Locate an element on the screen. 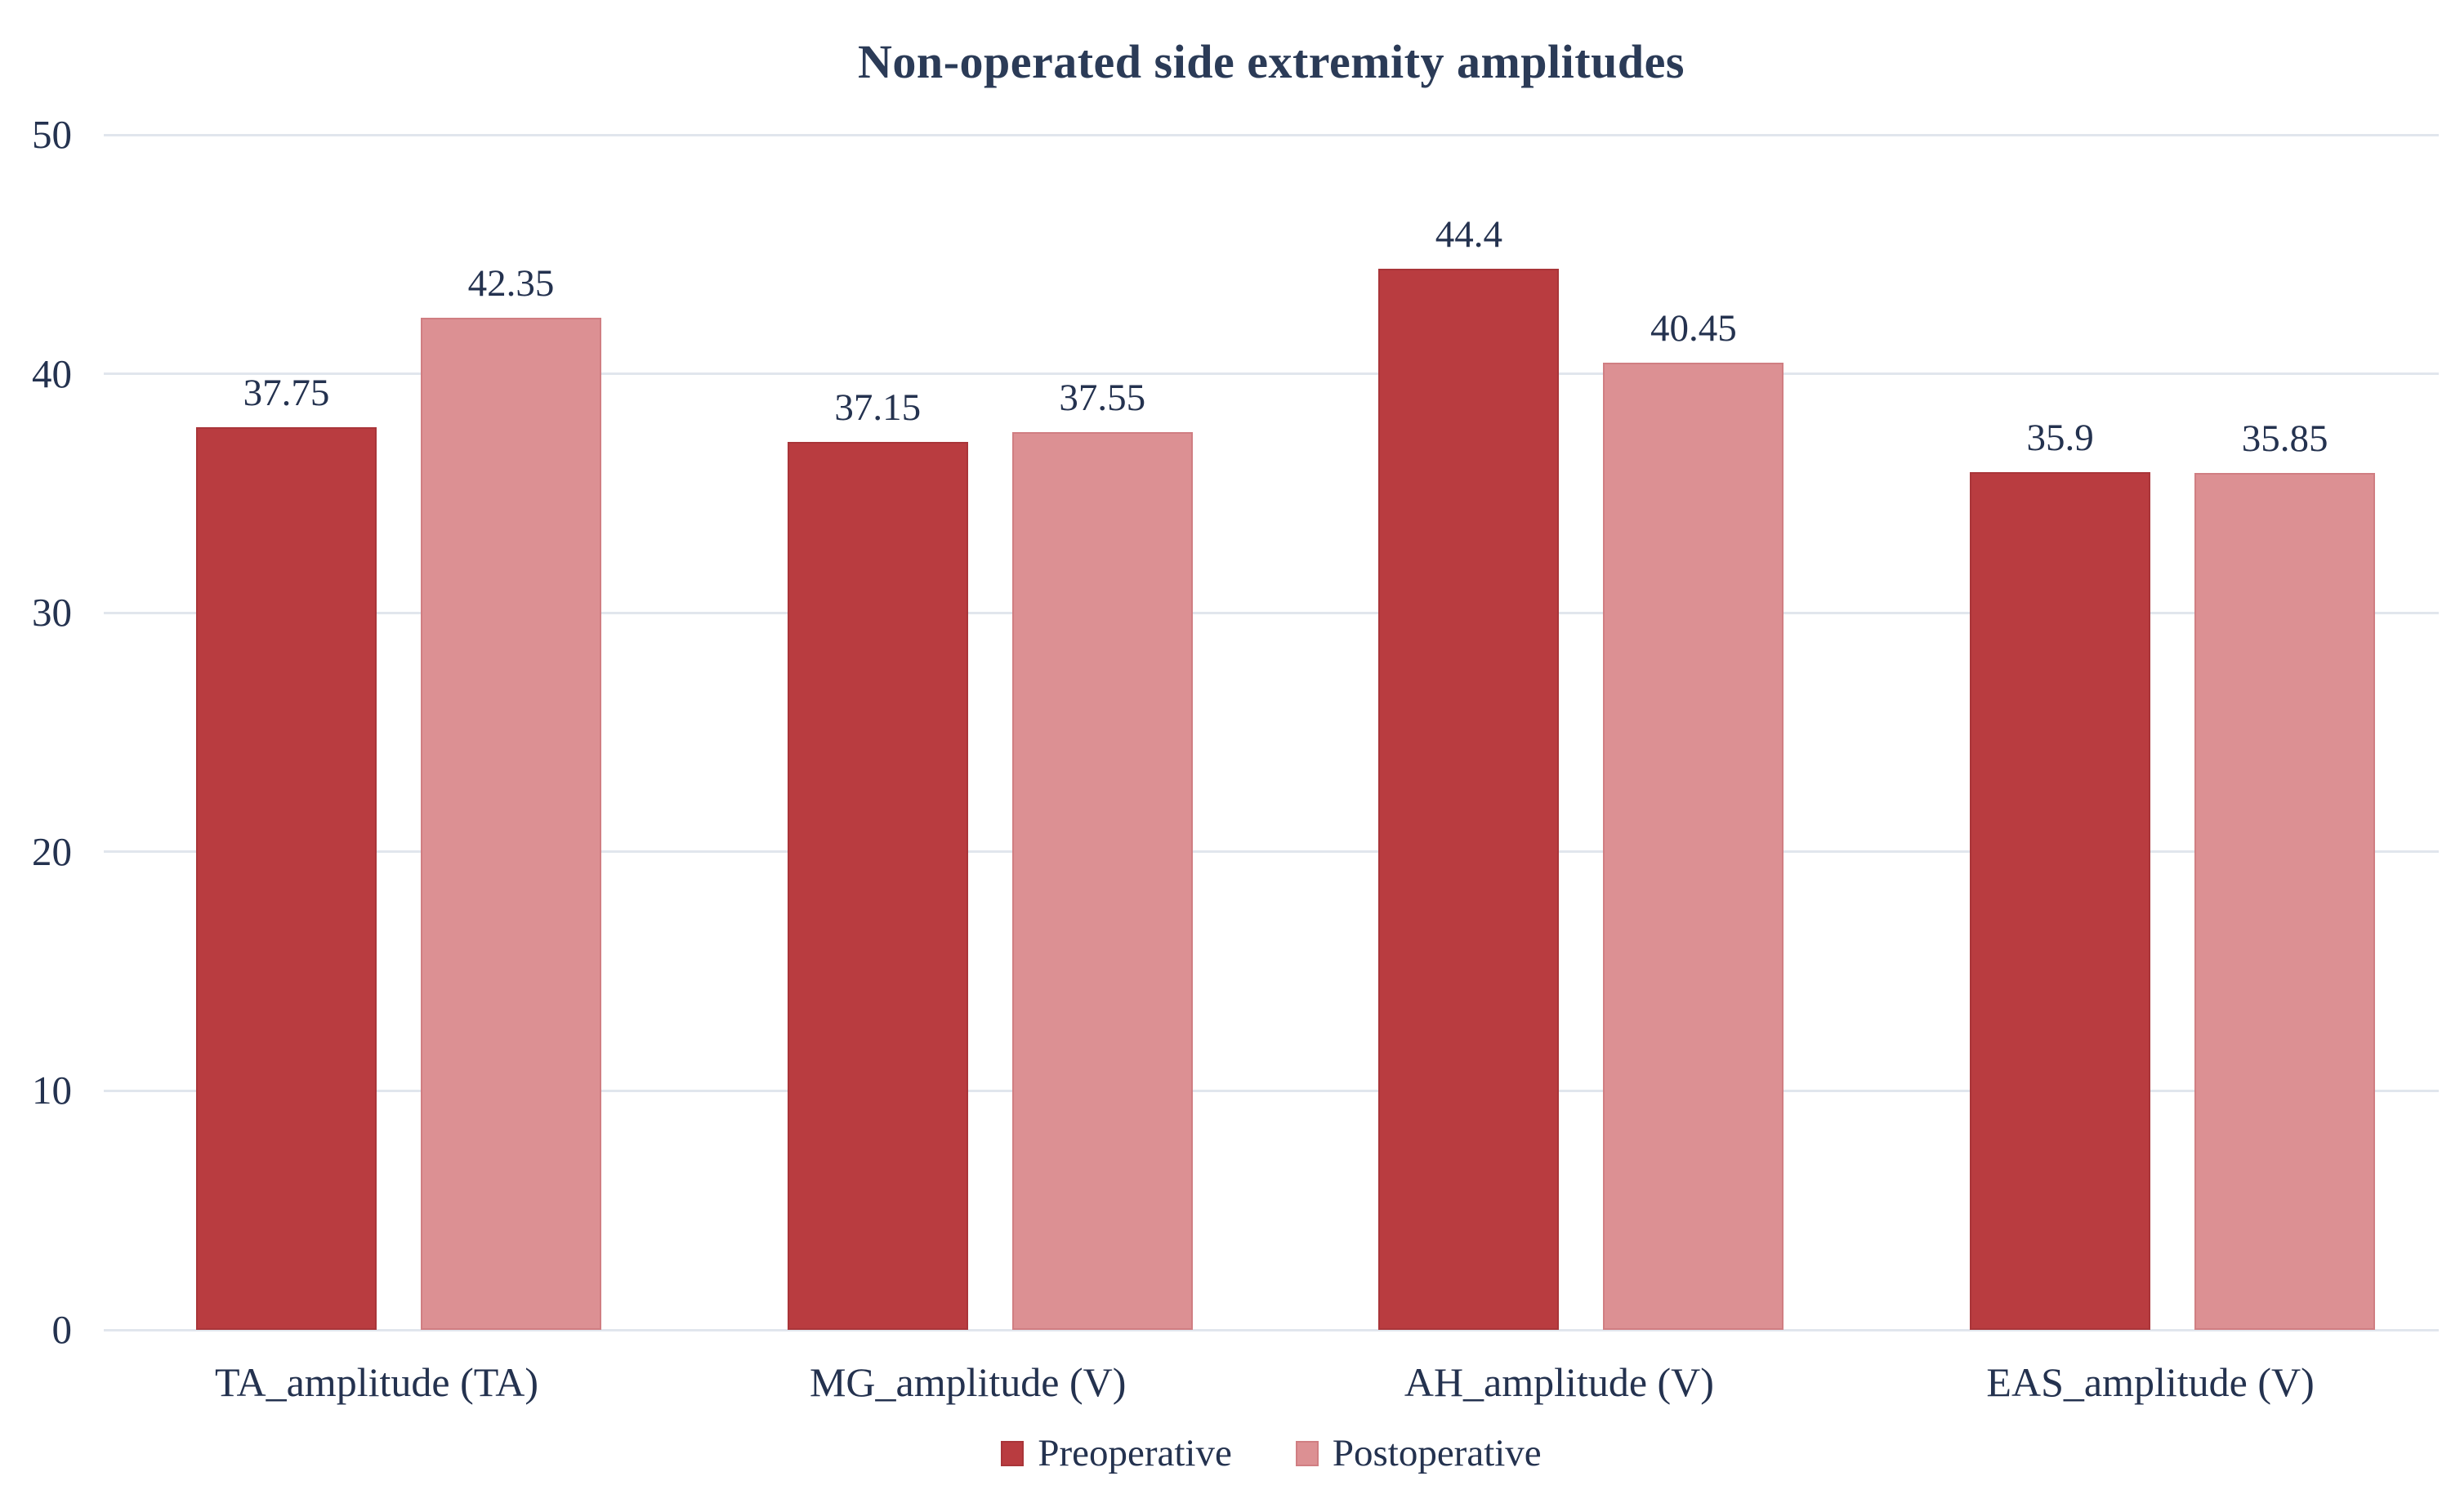 The image size is (2451, 1512). x-axis-category-label: AH_amplitude (V) is located at coordinates (1559, 1382).